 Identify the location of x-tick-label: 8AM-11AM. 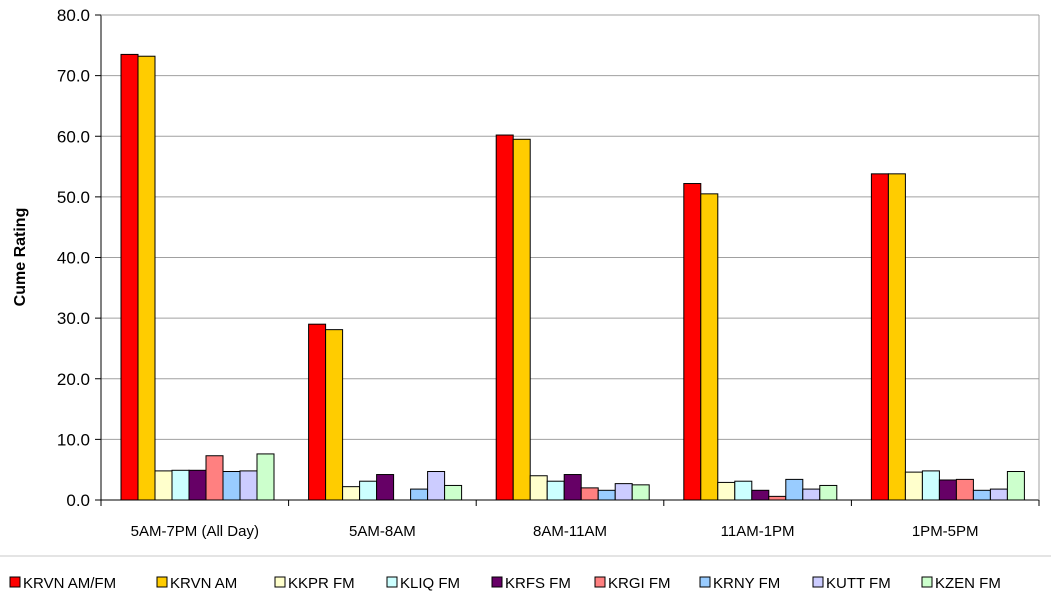
(570, 531).